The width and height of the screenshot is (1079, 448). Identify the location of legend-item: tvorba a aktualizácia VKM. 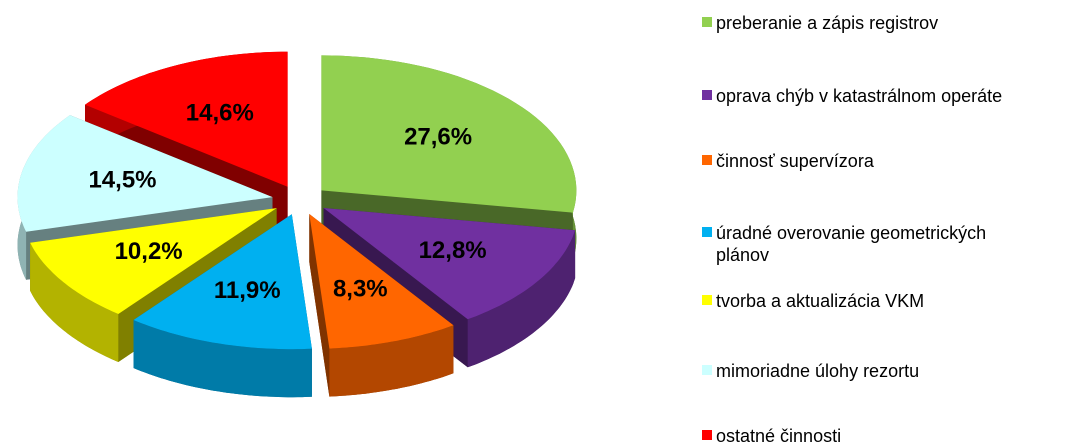
(864, 301).